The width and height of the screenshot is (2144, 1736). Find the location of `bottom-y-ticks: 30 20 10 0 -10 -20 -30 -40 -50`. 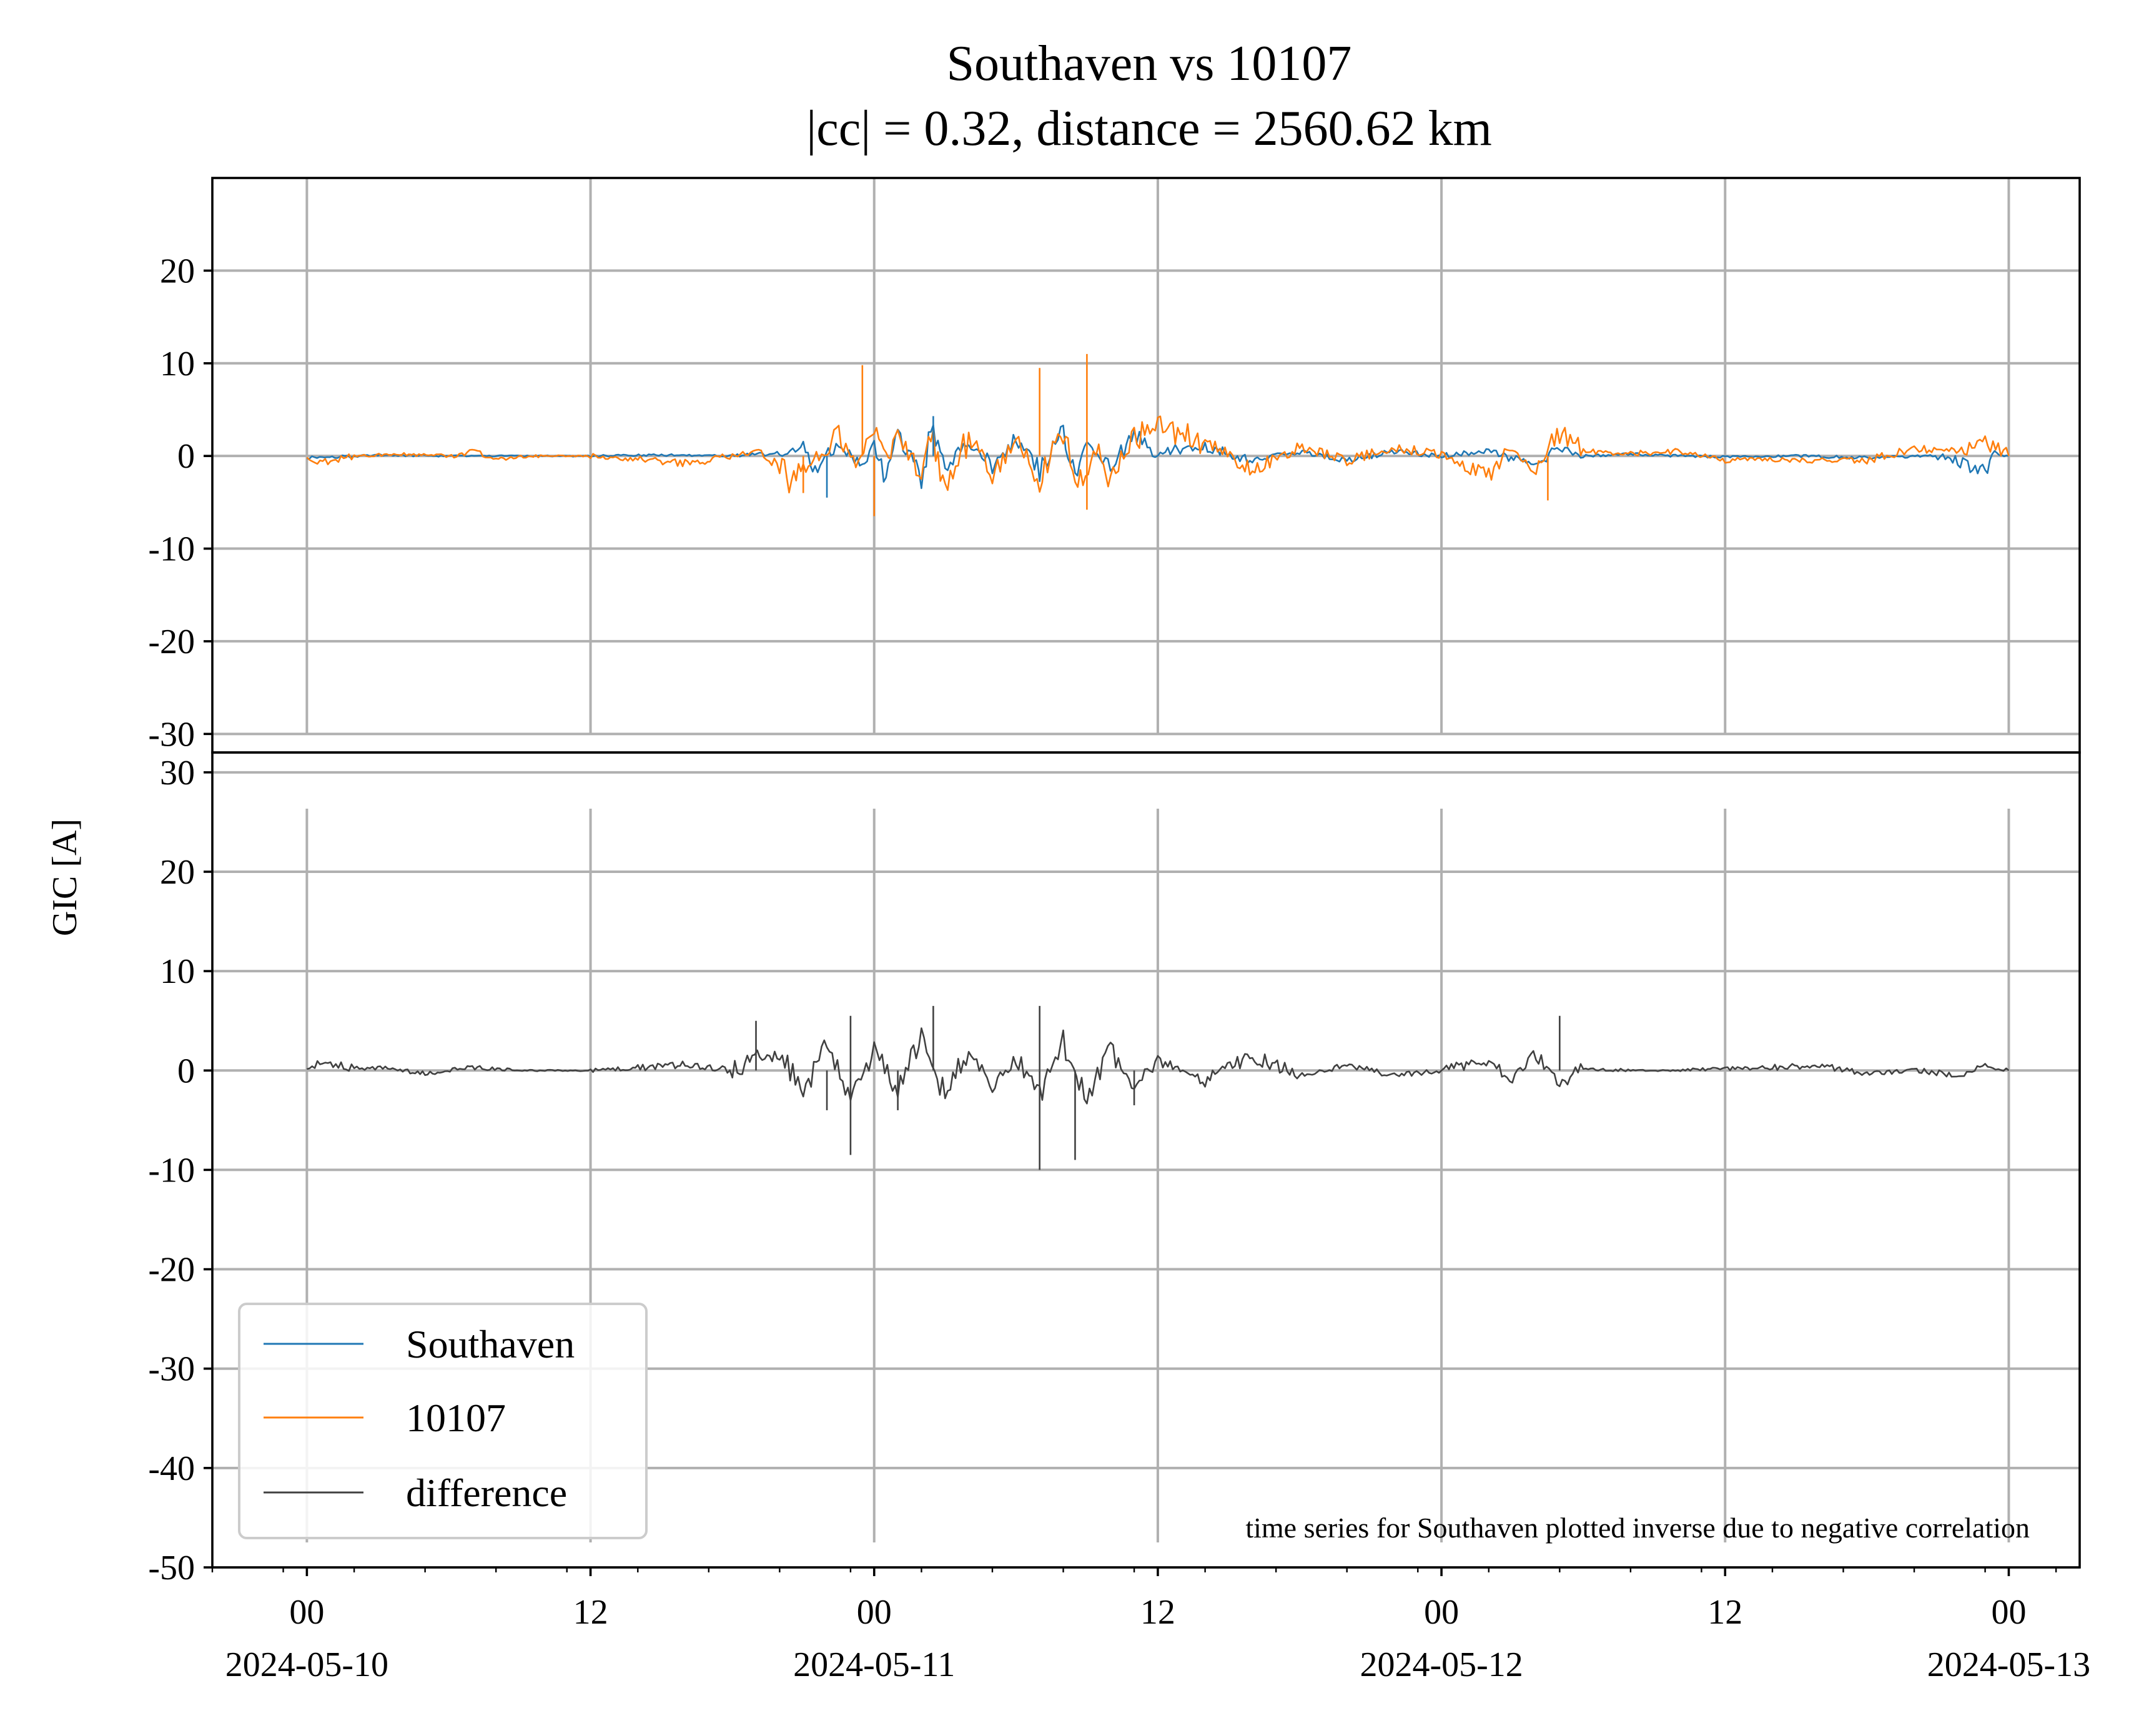

bottom-y-ticks: 30 20 10 0 -10 -20 -30 -40 -50 is located at coordinates (180, 1170).